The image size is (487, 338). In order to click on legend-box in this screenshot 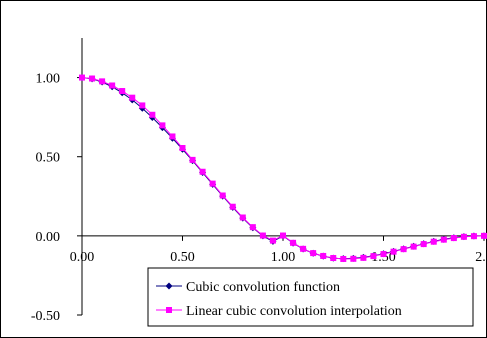, I will do `click(310, 297)`.